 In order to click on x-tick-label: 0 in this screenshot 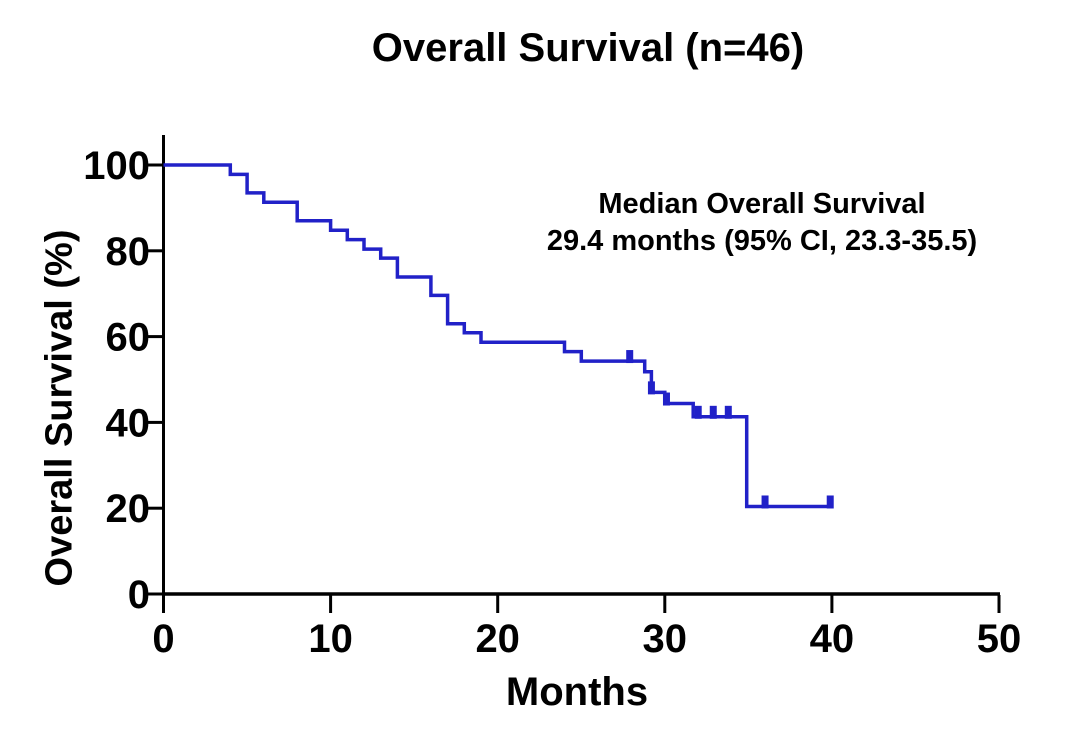, I will do `click(163, 639)`.